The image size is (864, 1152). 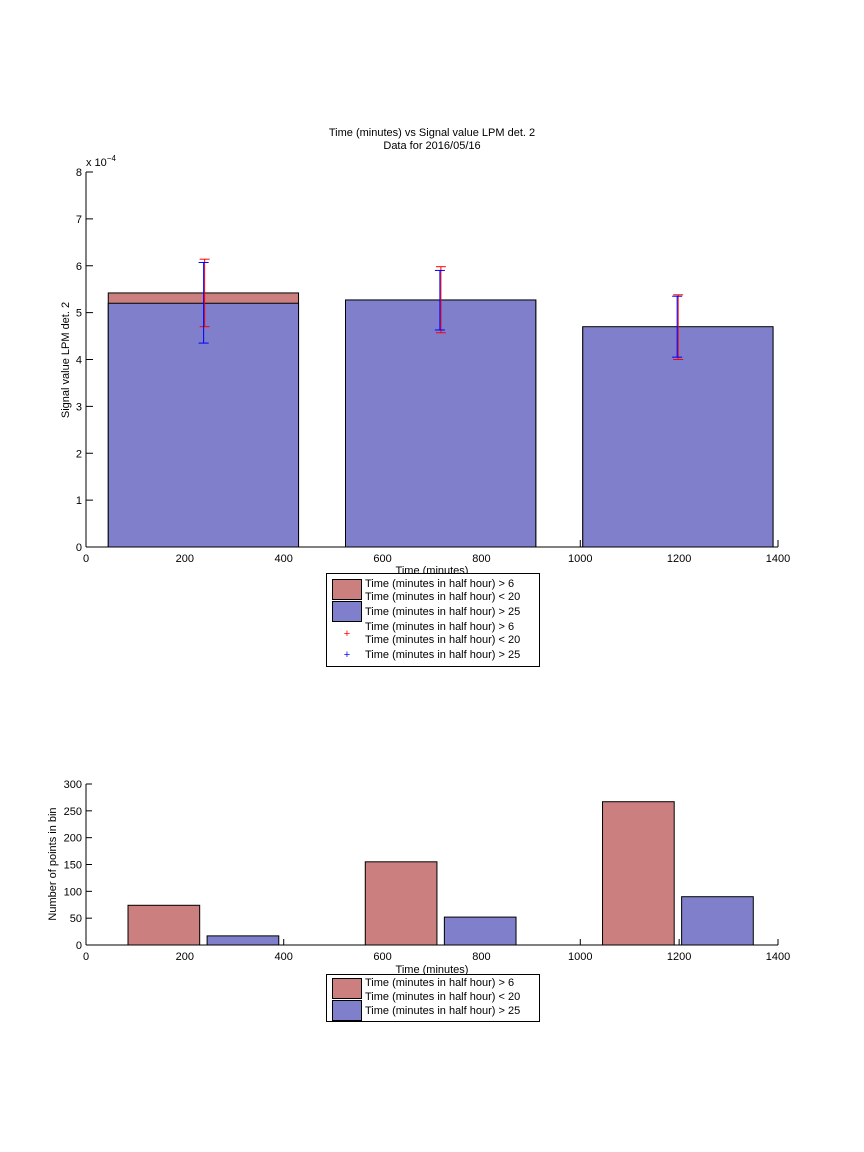 I want to click on y-tick-label: 3, so click(x=79, y=407).